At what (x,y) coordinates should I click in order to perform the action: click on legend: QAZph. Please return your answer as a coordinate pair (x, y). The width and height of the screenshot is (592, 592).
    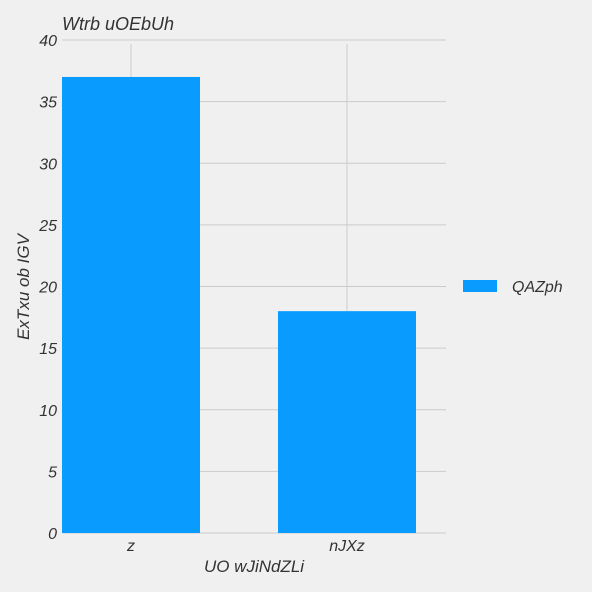
    Looking at the image, I should click on (513, 287).